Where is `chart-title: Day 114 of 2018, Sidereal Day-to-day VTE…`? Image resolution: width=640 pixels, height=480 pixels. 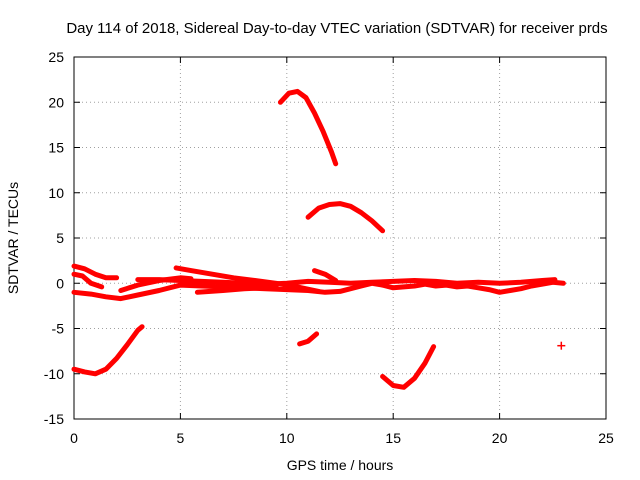 chart-title: Day 114 of 2018, Sidereal Day-to-day VTE… is located at coordinates (336, 28).